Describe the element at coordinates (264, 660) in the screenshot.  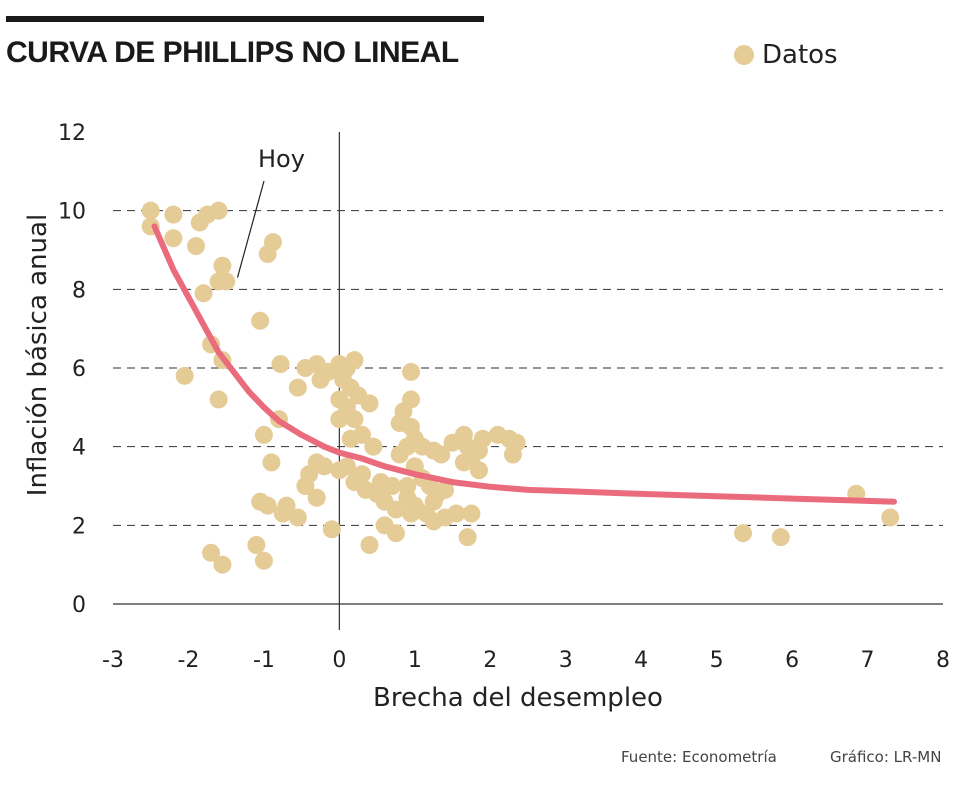
I see `x-tick-label: -1` at that location.